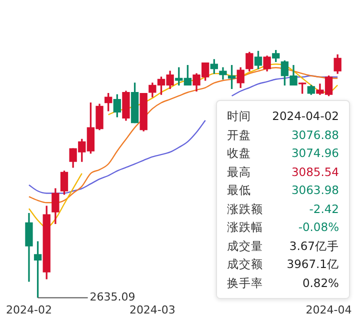  Describe the element at coordinates (314, 246) in the screenshot. I see `annotation: 3.67亿手` at that location.